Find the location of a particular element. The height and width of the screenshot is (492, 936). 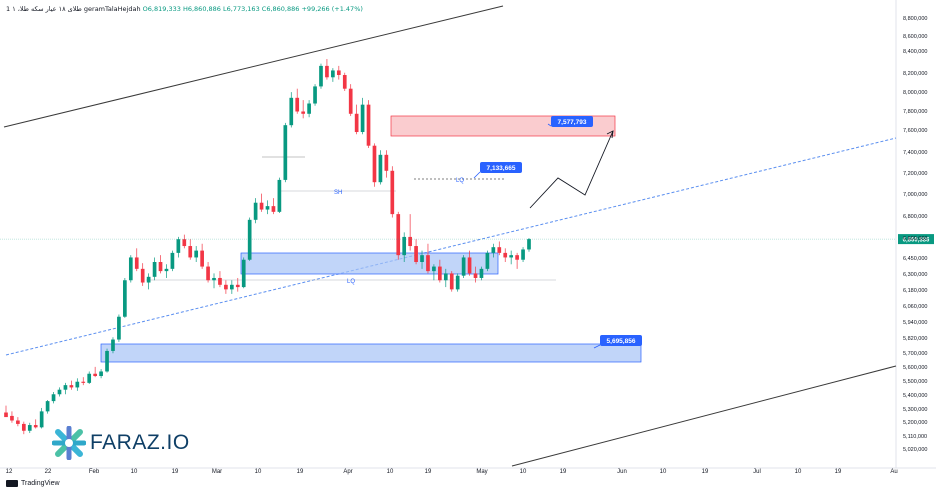

y-tick-label: 8,200,000 is located at coordinates (915, 74).